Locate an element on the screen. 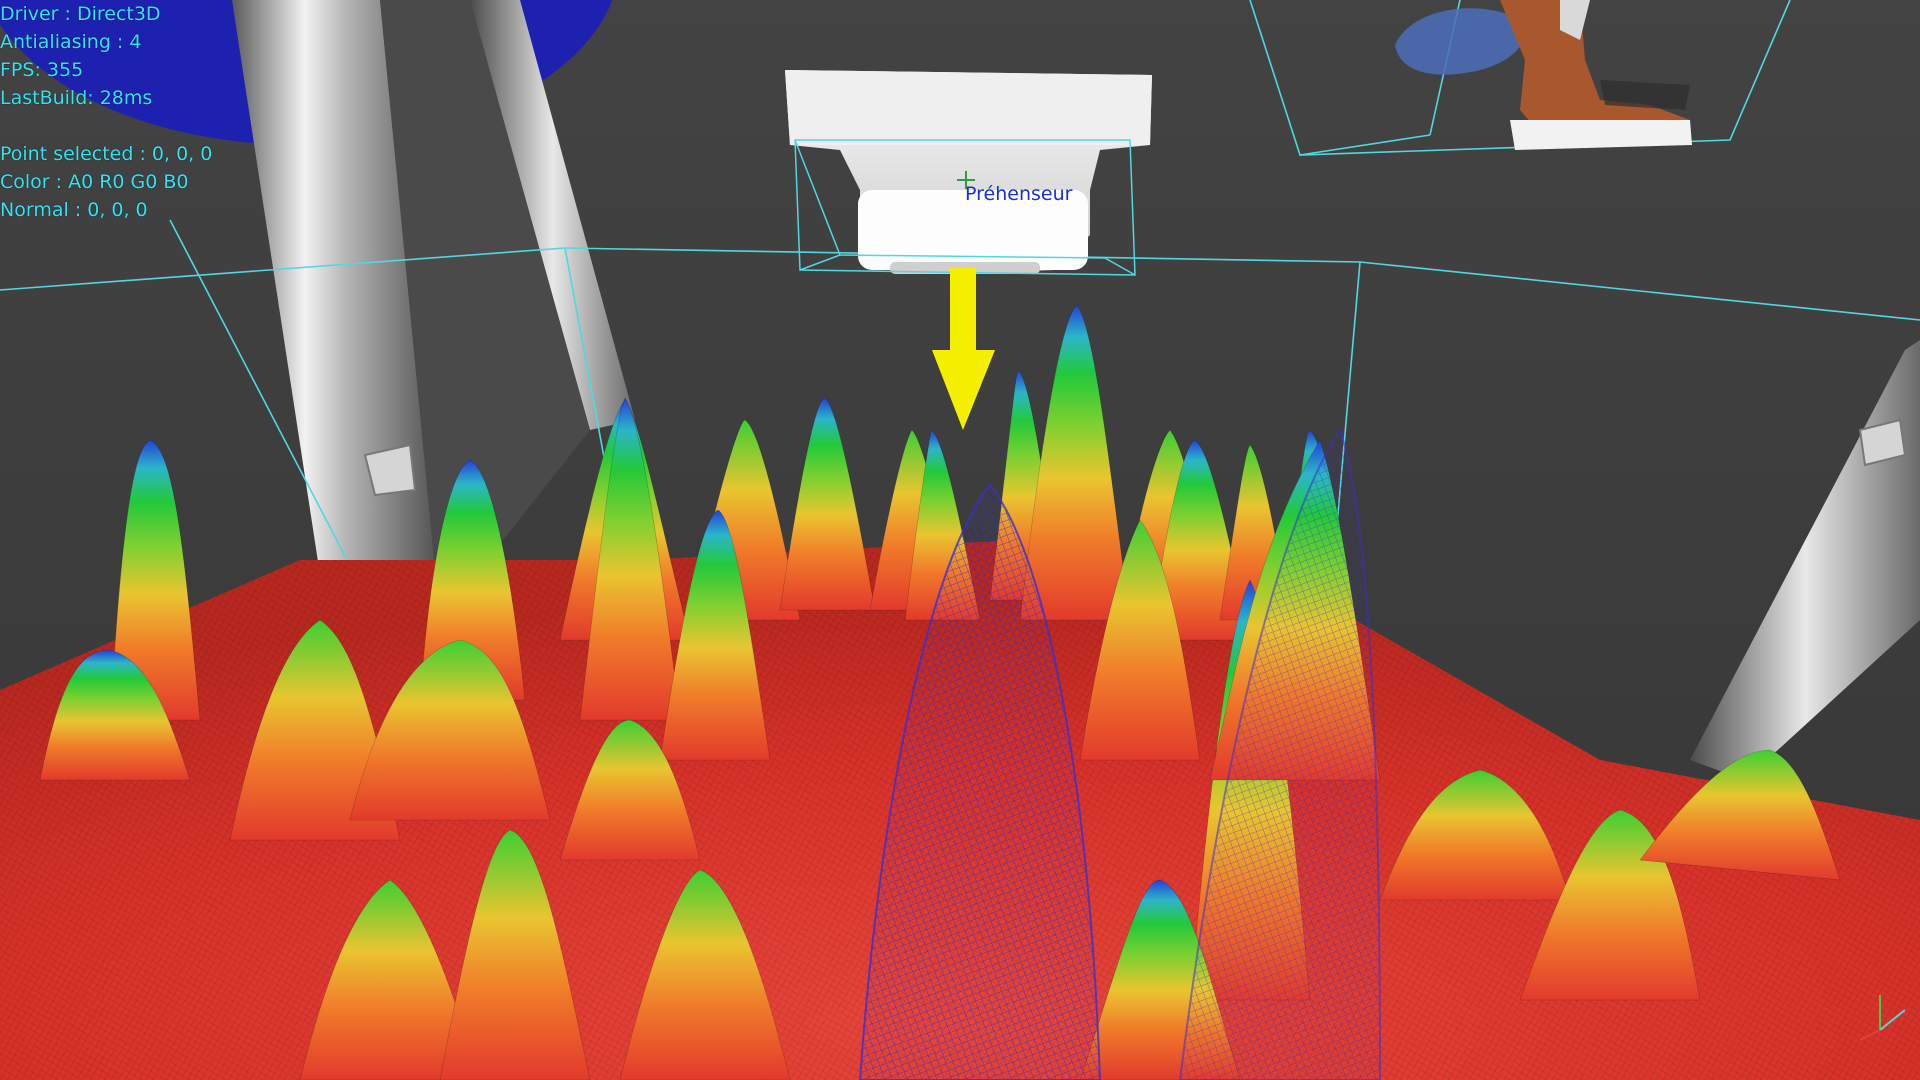 This screenshot has height=1080, width=1920. frame-pillar-left is located at coordinates (433, 320).